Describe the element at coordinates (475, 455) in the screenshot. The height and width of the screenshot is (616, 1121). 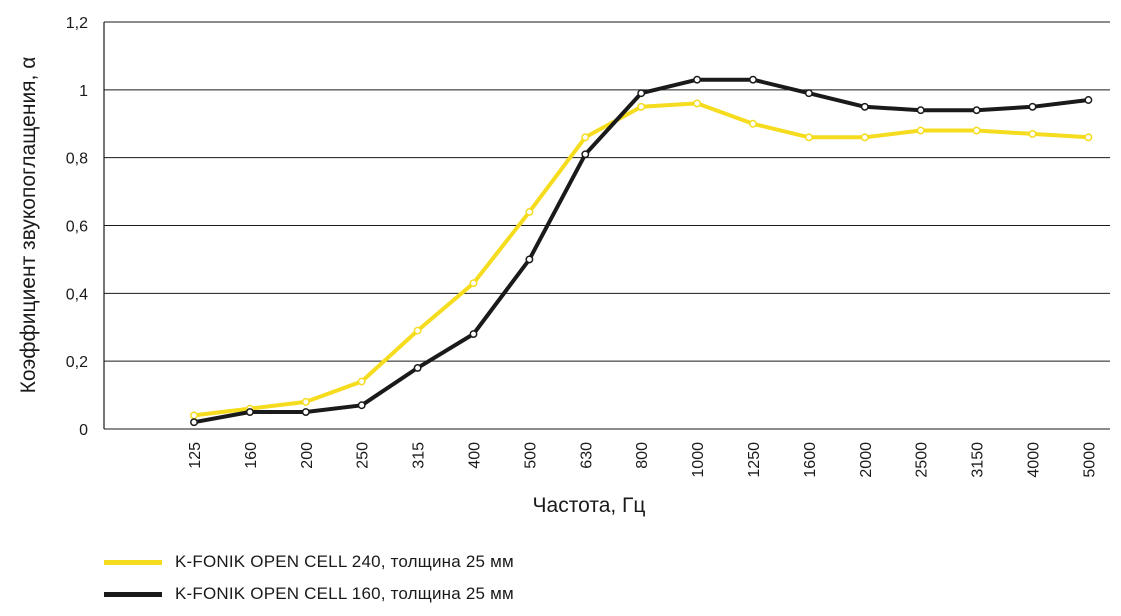
I see `x-tick-label: 400` at that location.